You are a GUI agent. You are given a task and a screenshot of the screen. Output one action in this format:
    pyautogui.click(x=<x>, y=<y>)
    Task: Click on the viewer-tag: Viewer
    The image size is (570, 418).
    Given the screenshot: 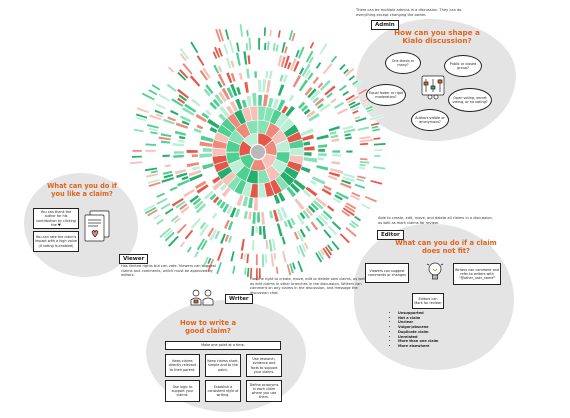 What is the action you would take?
    pyautogui.click(x=134, y=259)
    